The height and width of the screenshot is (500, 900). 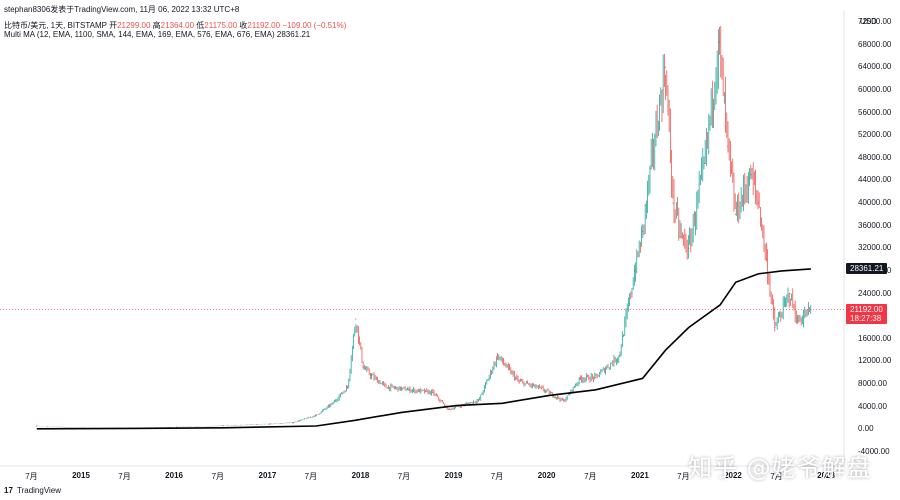 What do you see at coordinates (875, 67) in the screenshot?
I see `price-tick-label: 64000.00` at bounding box center [875, 67].